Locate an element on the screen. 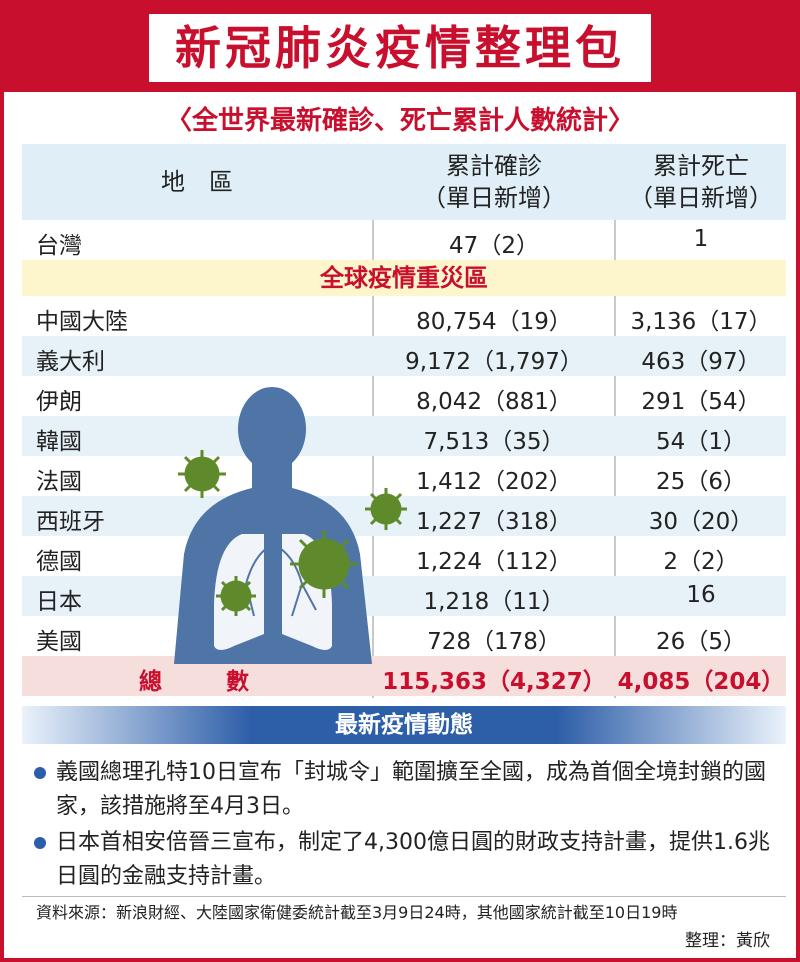 The width and height of the screenshot is (800, 962). table-row: 伊朗 8,042（881） 291（54） is located at coordinates (404, 396).